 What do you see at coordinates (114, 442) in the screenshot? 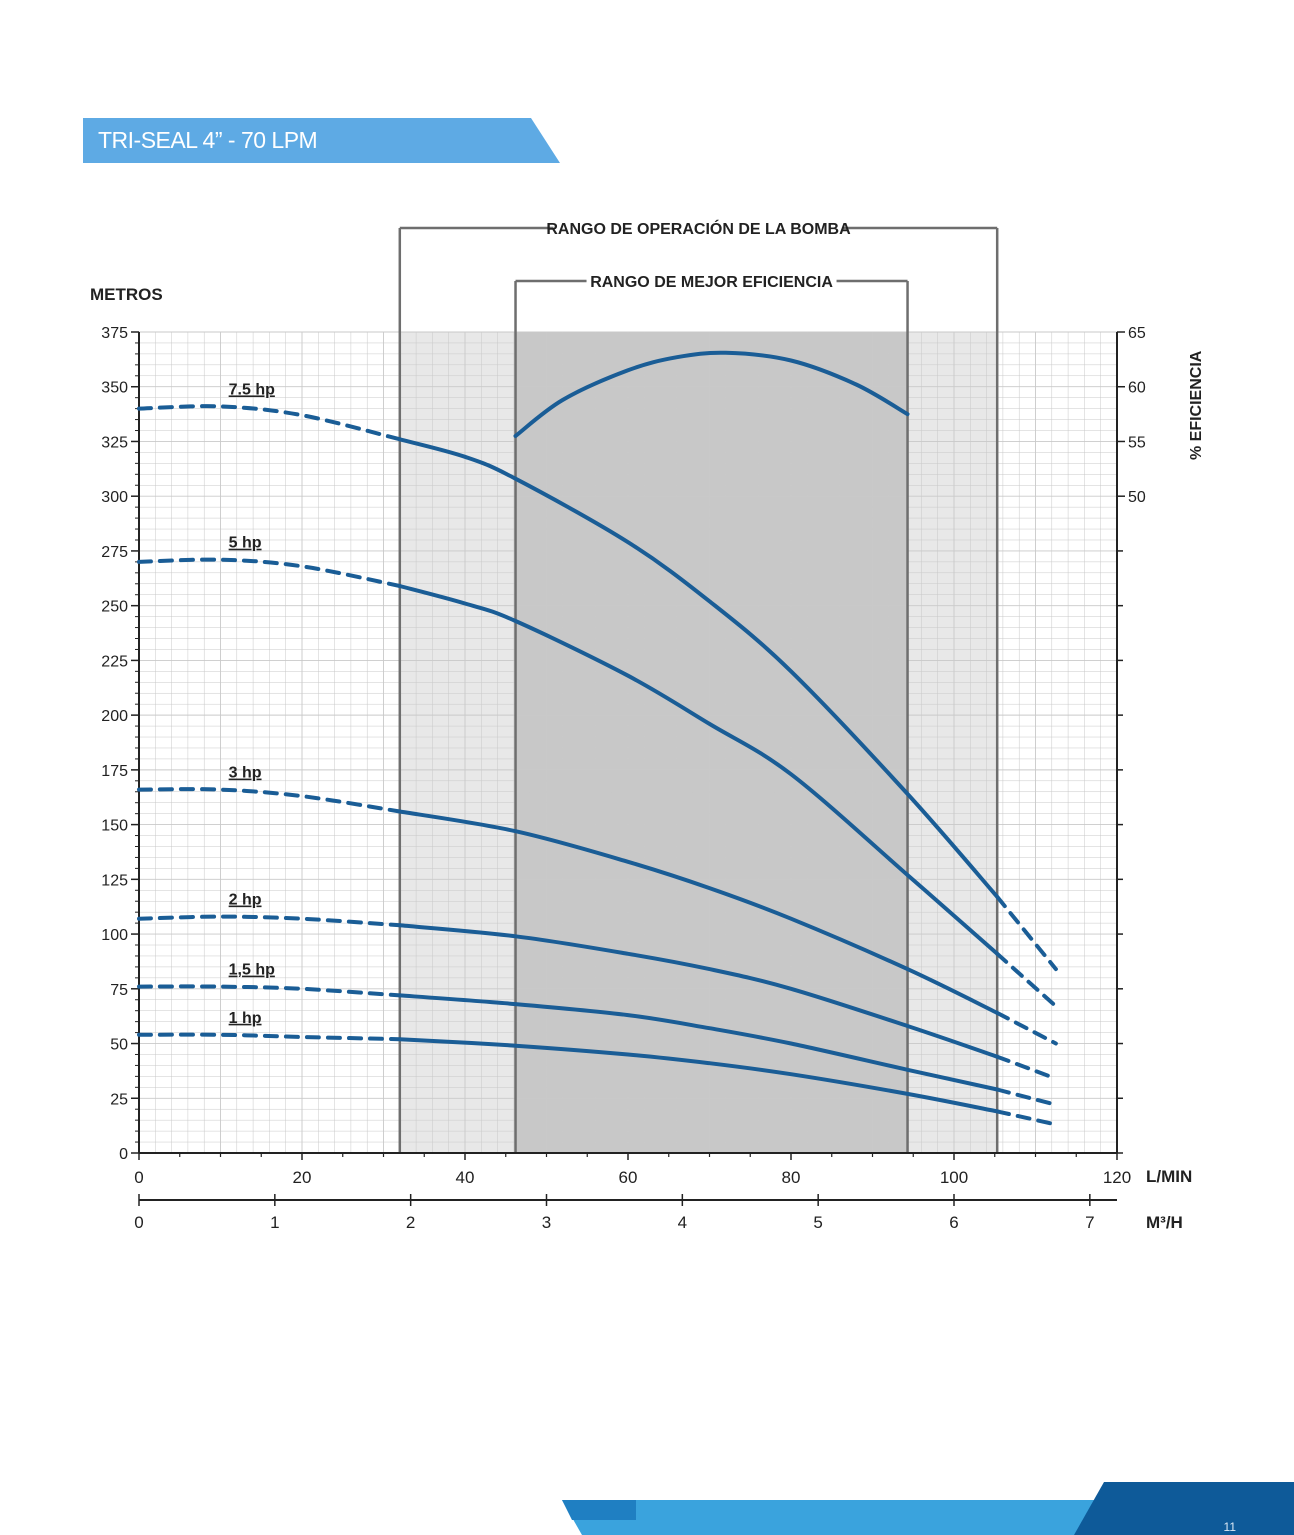
I see `y-tick-label: 325` at bounding box center [114, 442].